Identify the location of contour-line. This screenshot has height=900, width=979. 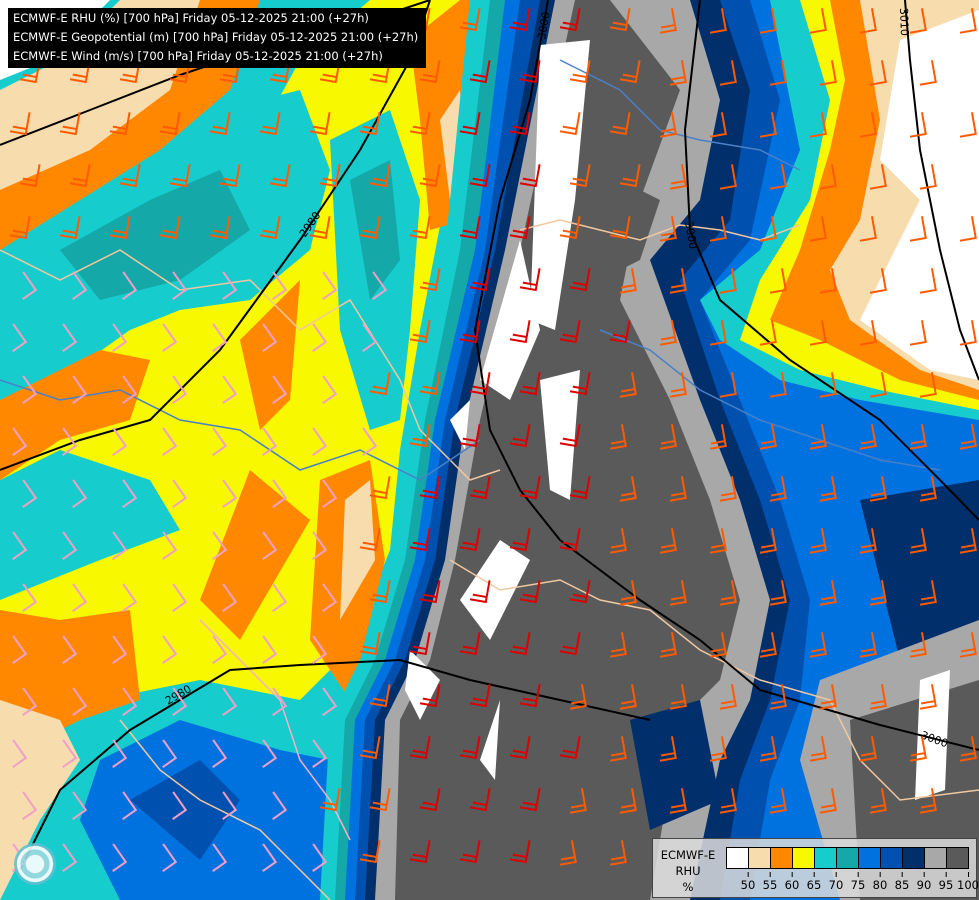
(941, 190).